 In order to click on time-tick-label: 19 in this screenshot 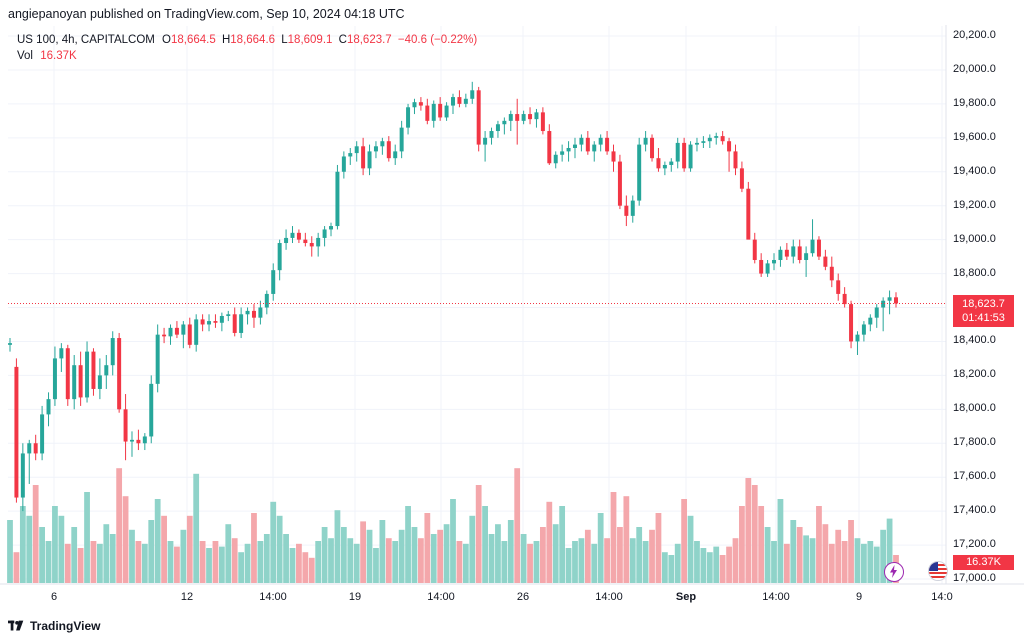, I will do `click(355, 597)`.